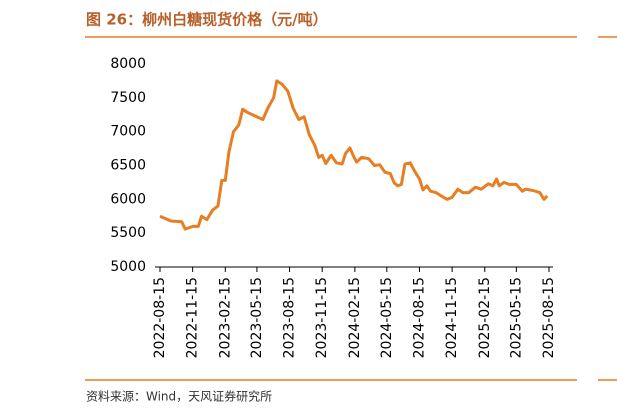  Describe the element at coordinates (128, 98) in the screenshot. I see `y-tick-label: 7500` at that location.